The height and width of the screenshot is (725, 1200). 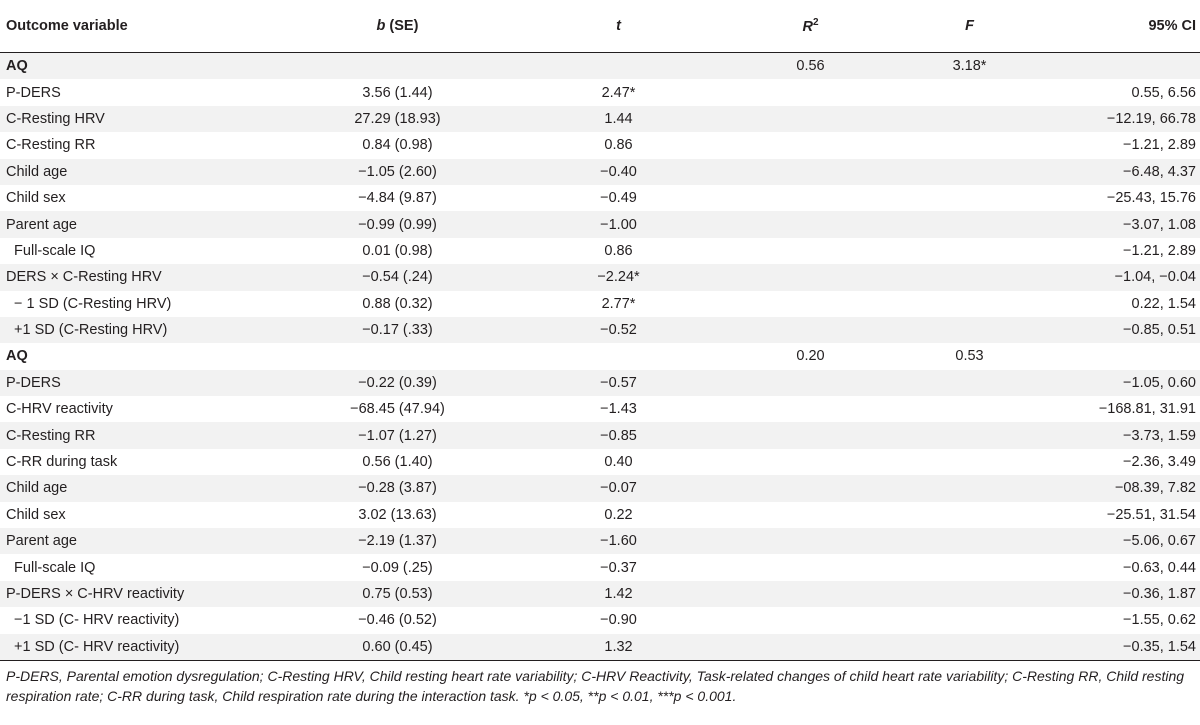 What do you see at coordinates (397, 92) in the screenshot?
I see `cell-b-se: 3.56 (1.44)` at bounding box center [397, 92].